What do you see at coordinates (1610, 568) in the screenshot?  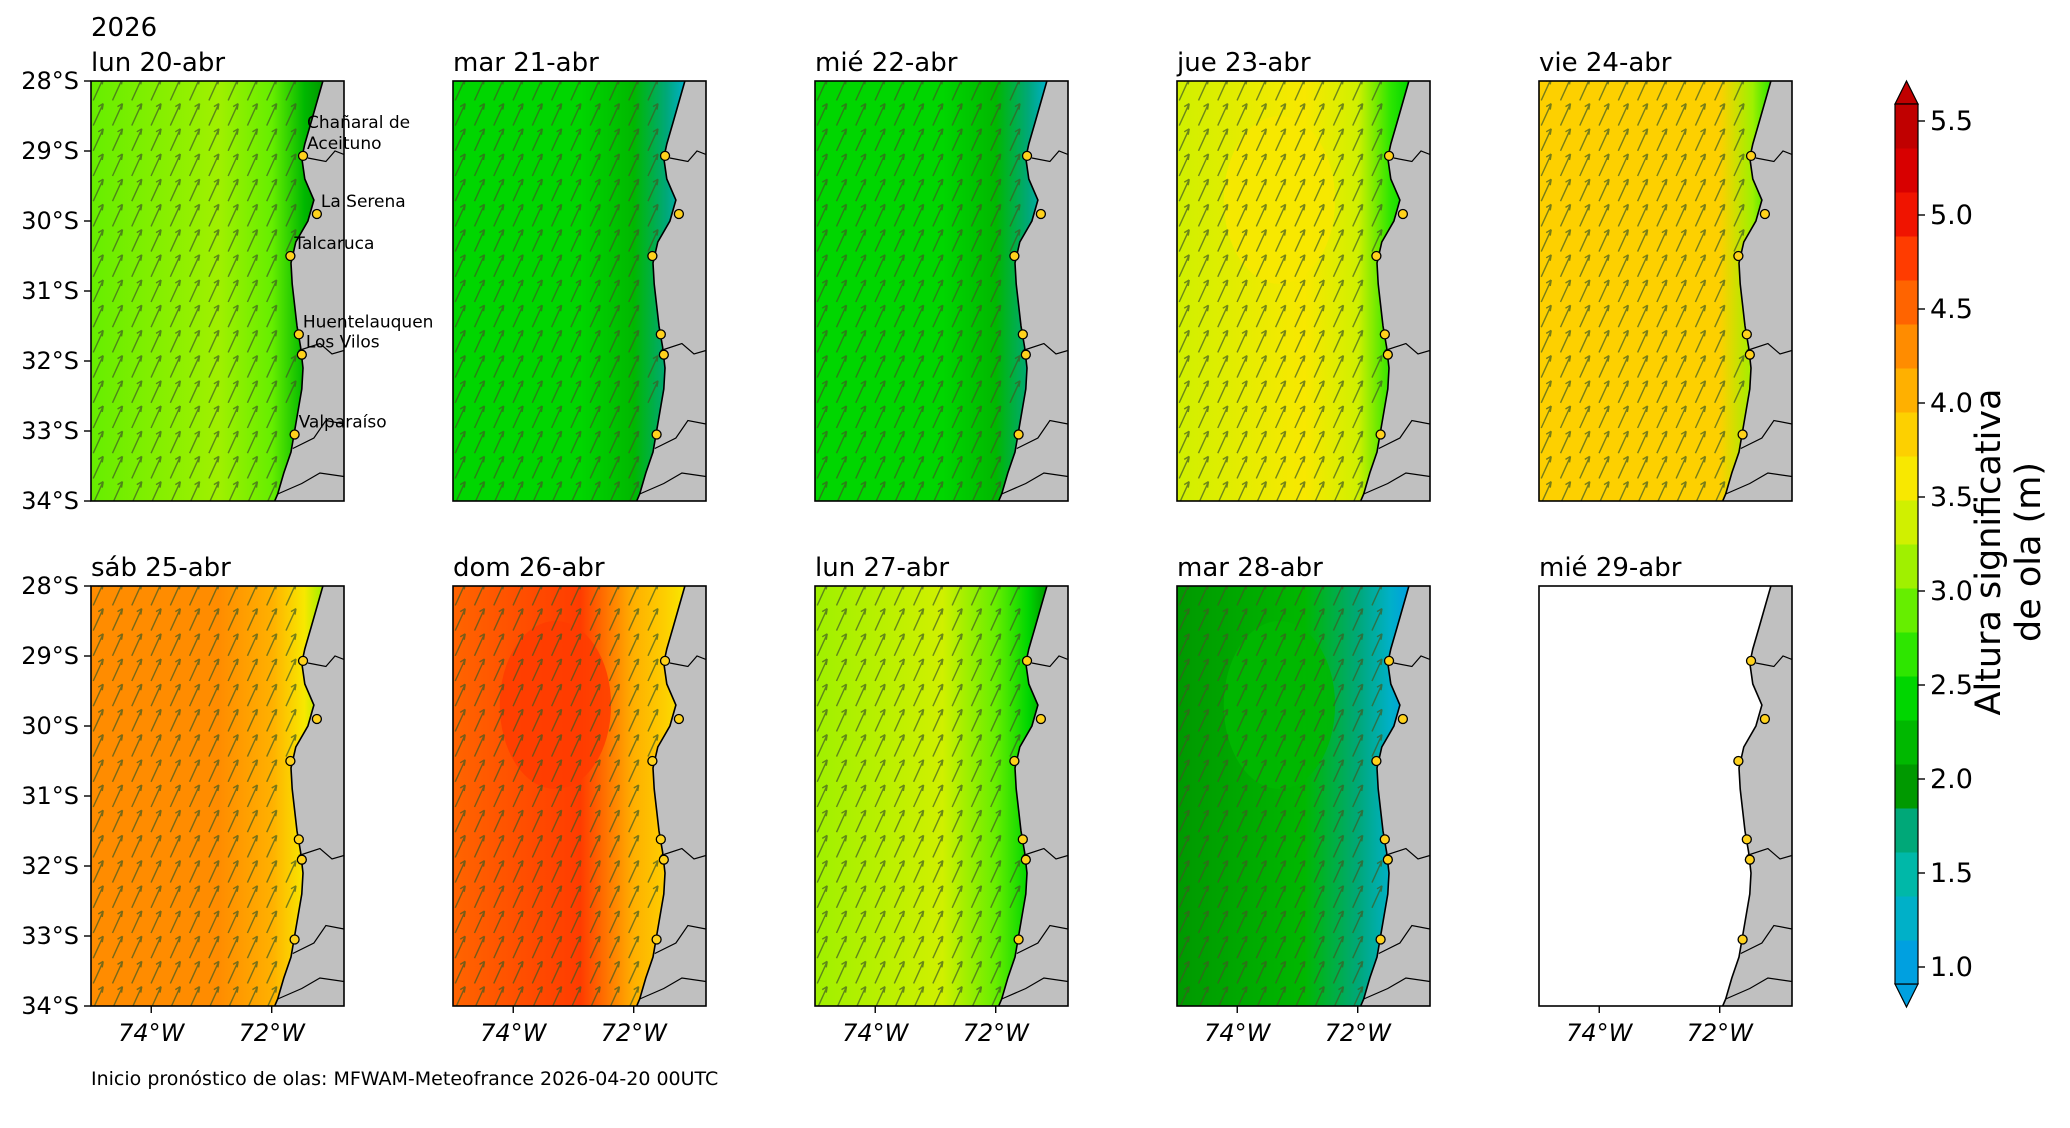 I see `panel-title: mié 29-abr` at bounding box center [1610, 568].